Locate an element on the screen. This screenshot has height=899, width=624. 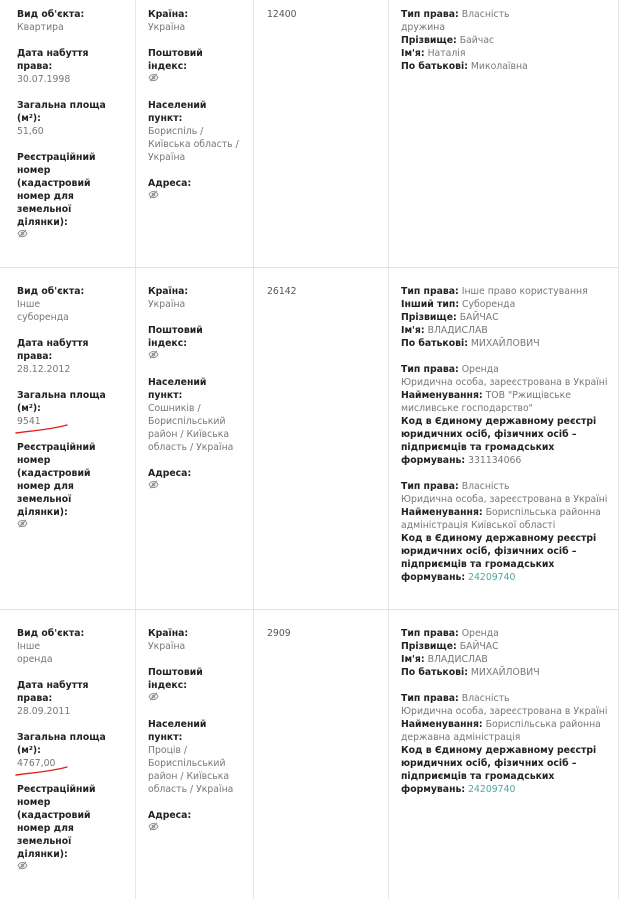
area-column: 26142 is located at coordinates (321, 438).